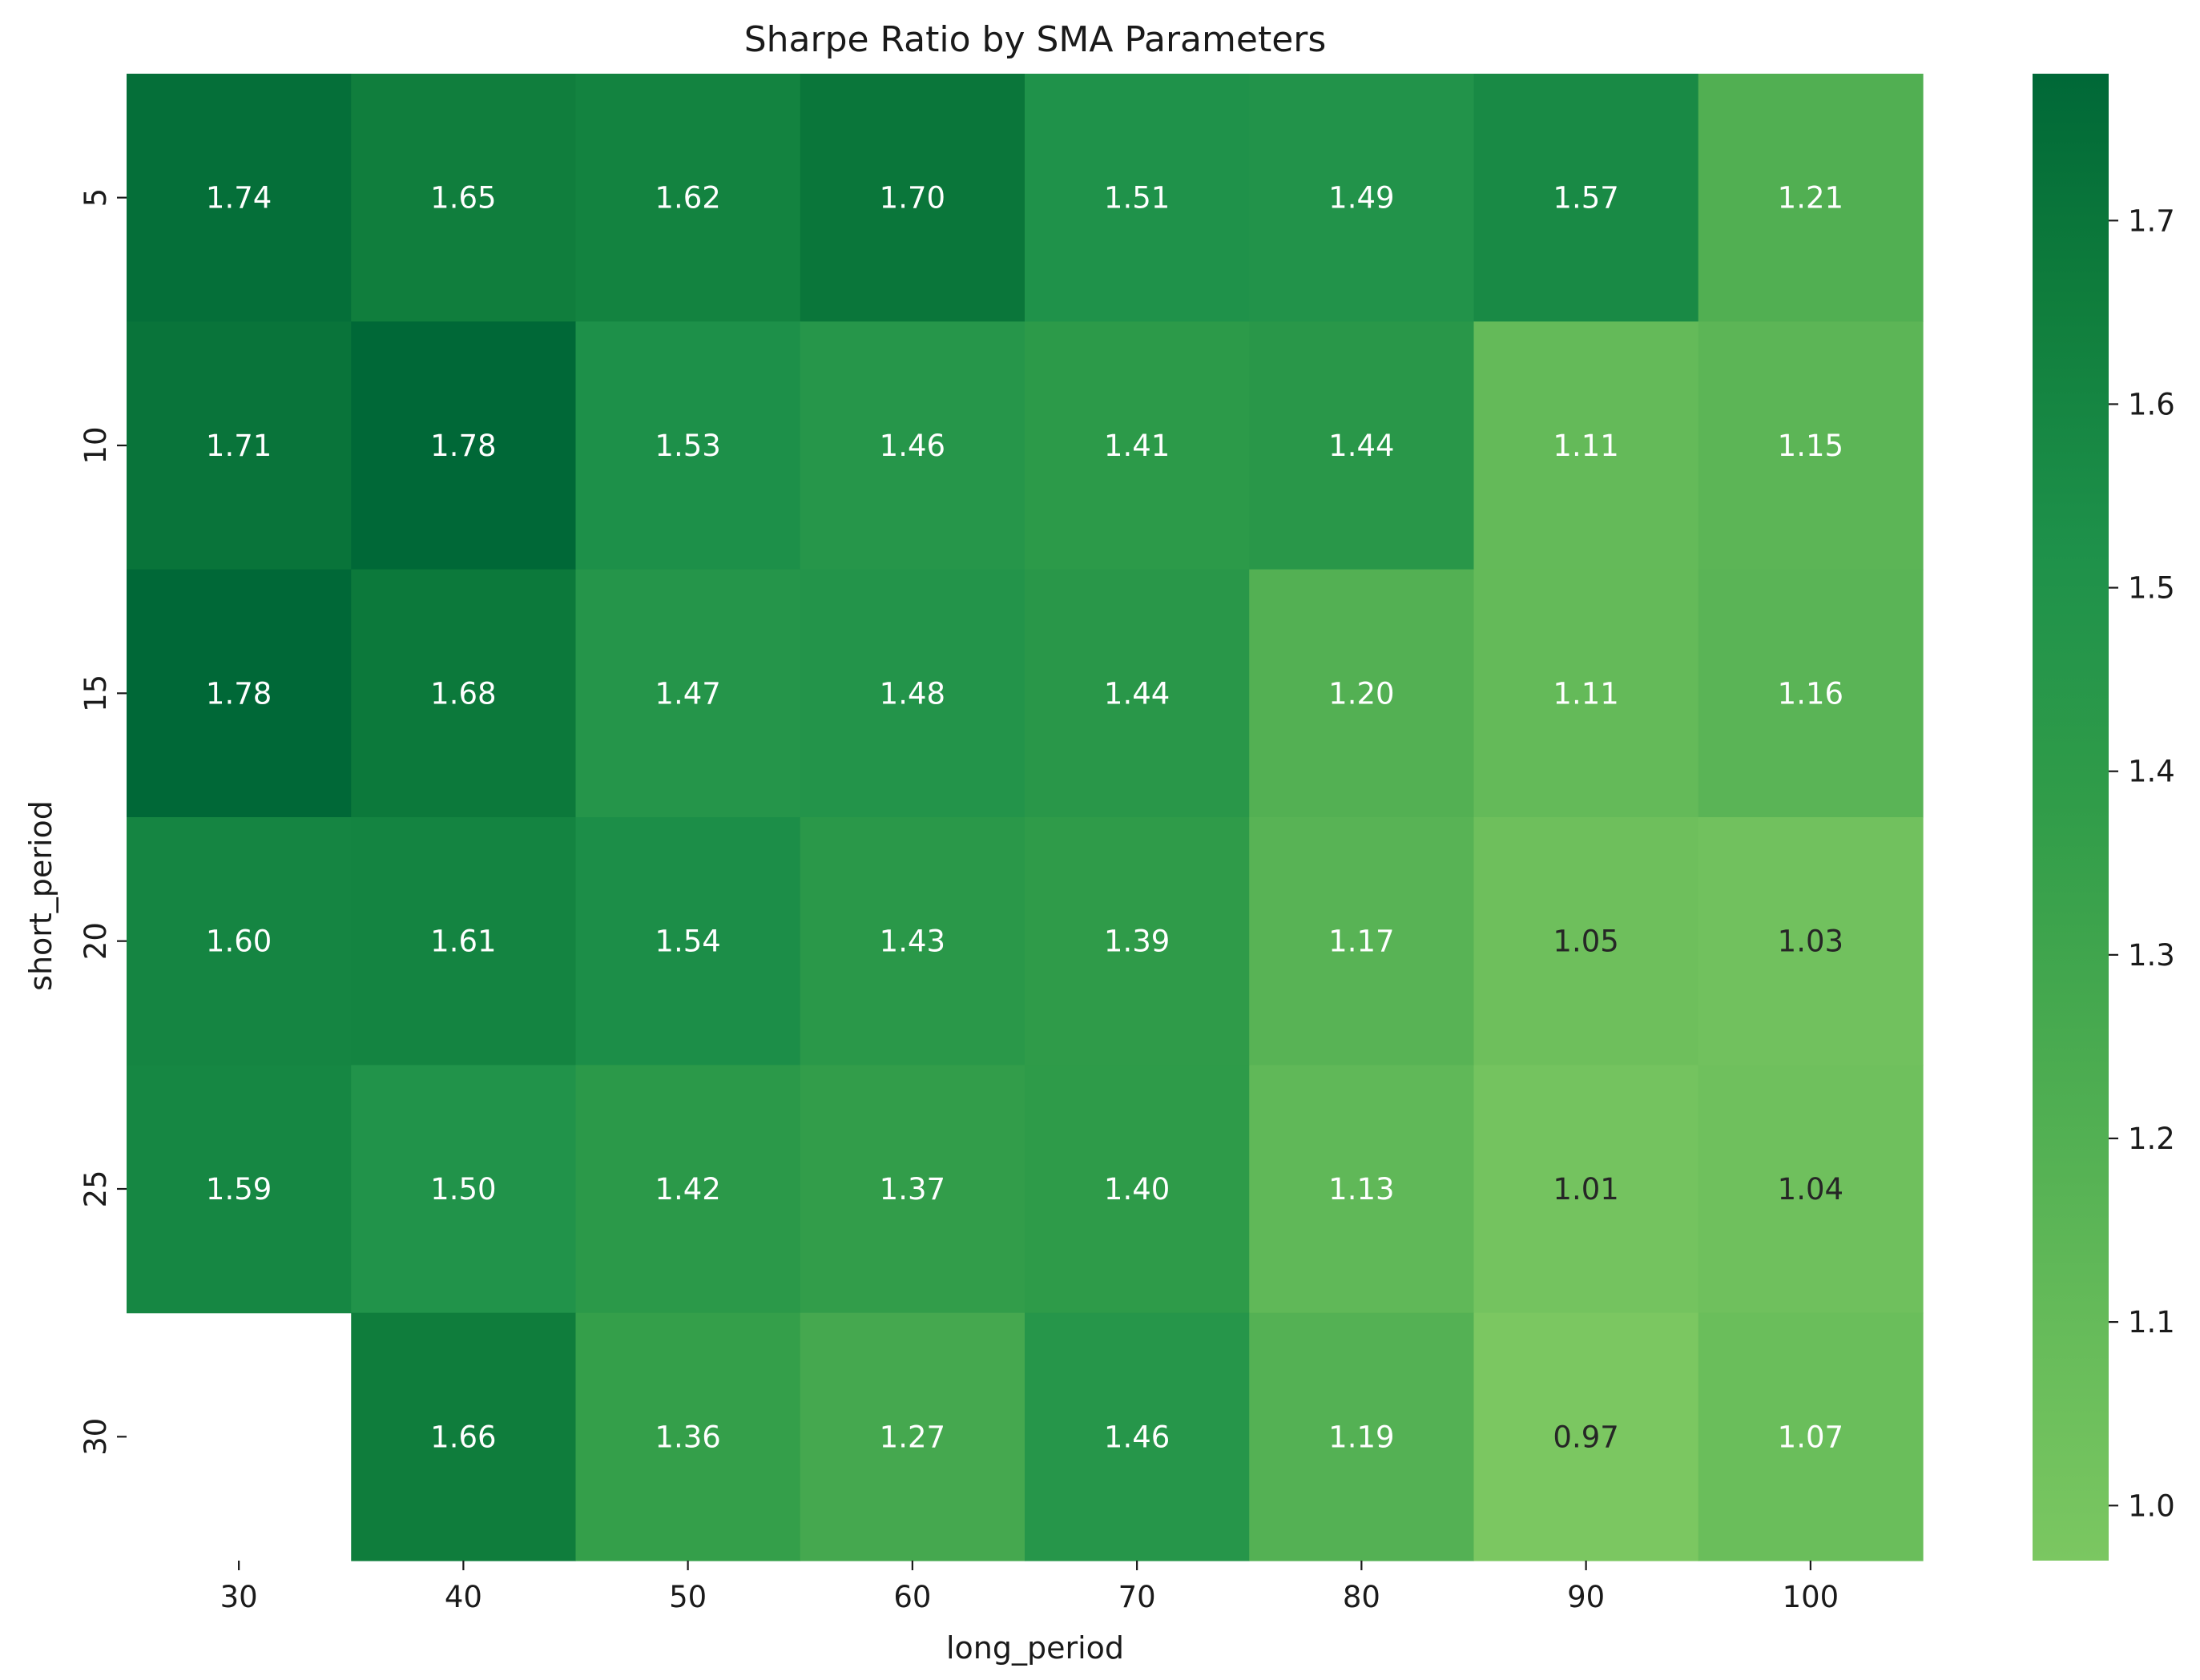 This screenshot has width=2200, height=1680. I want to click on cell-value-label: 1.13, so click(1361, 1189).